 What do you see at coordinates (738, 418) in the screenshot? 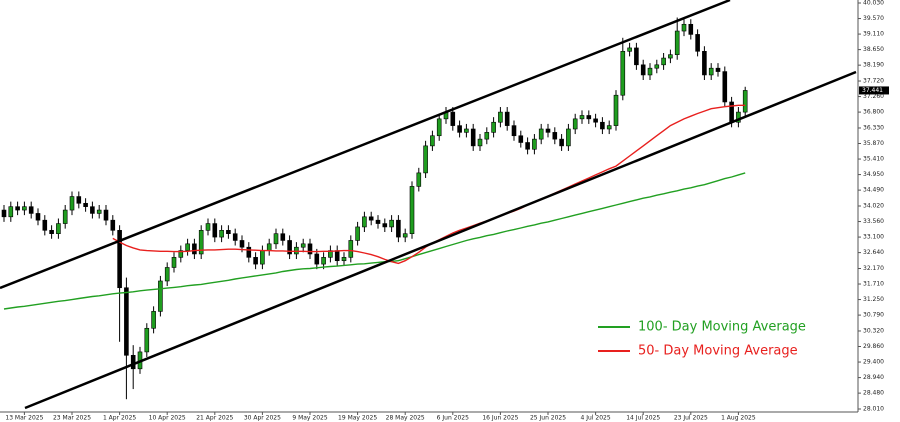
I see `x-tick-label: 1 Aug 2025` at bounding box center [738, 418].